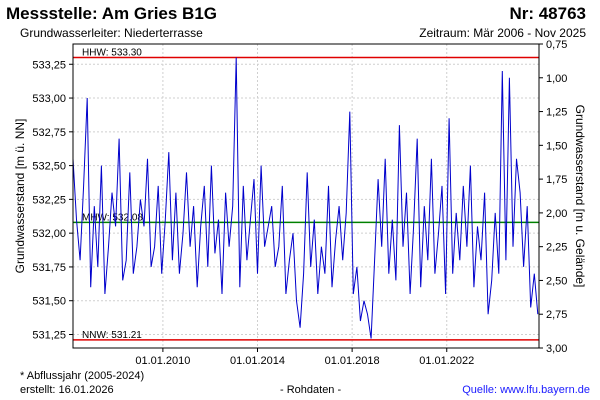 Image resolution: width=600 pixels, height=400 pixels. Describe the element at coordinates (112, 53) in the screenshot. I see `reference-line-label: HHW: 533.30` at that location.